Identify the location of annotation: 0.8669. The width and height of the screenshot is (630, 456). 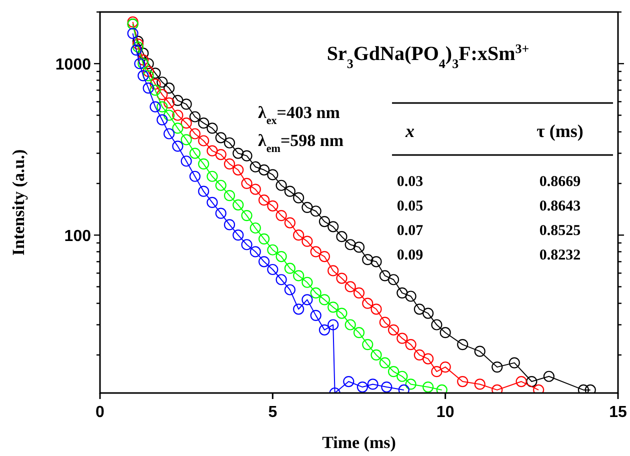
(560, 182).